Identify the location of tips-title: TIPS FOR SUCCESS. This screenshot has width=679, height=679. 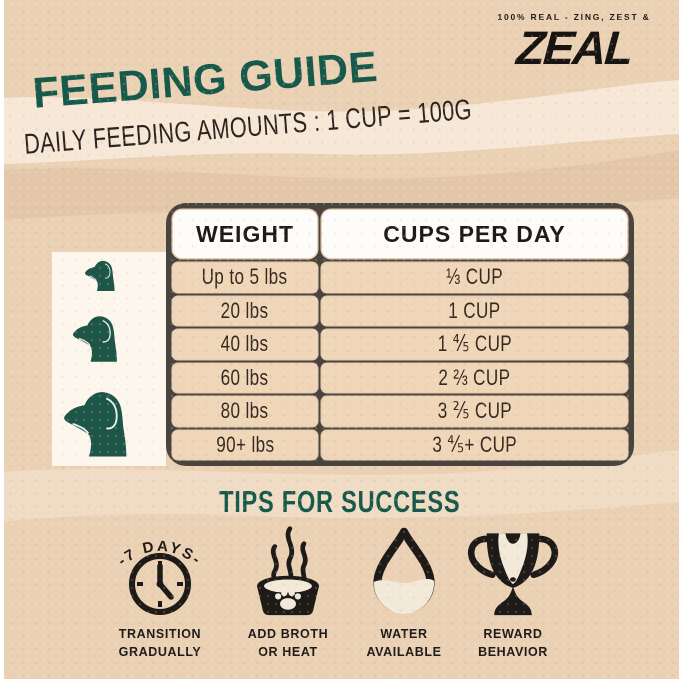
(339, 502).